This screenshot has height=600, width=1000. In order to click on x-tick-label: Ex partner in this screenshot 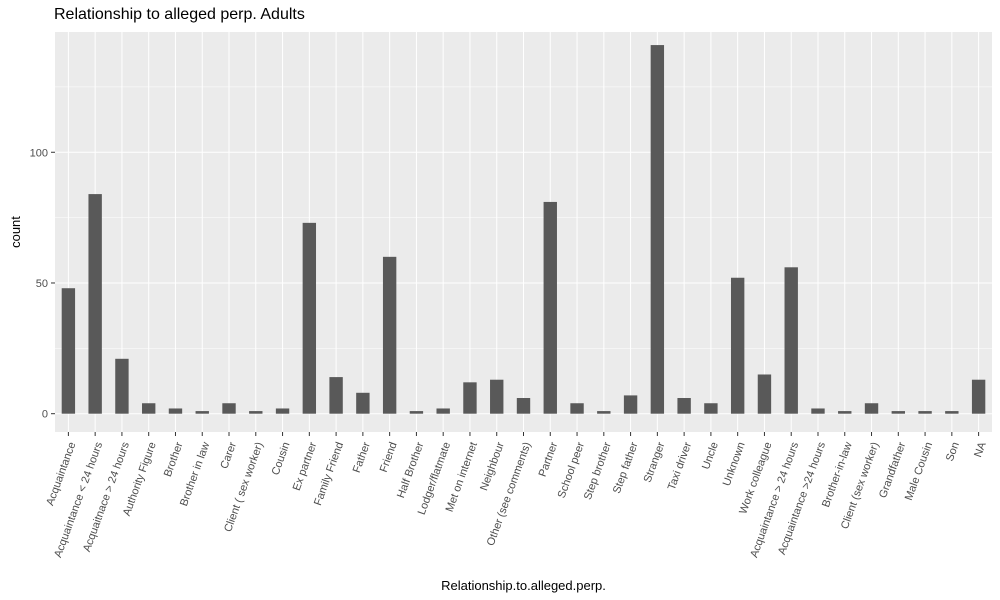, I will do `click(305, 466)`.